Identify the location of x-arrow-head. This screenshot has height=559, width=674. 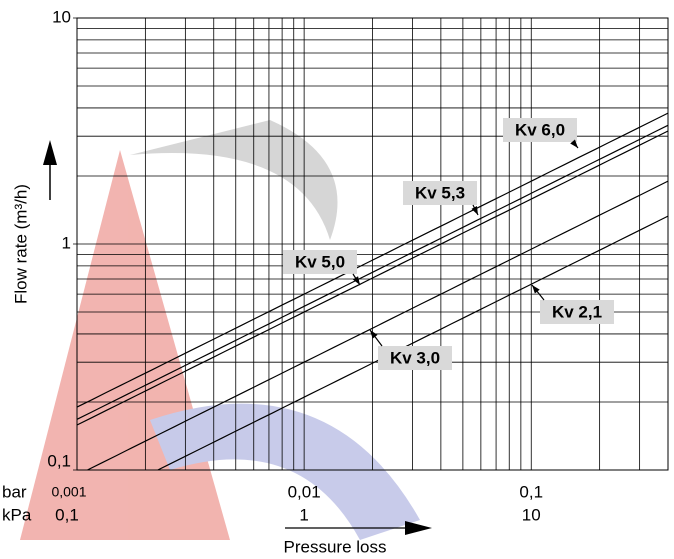
(418, 528).